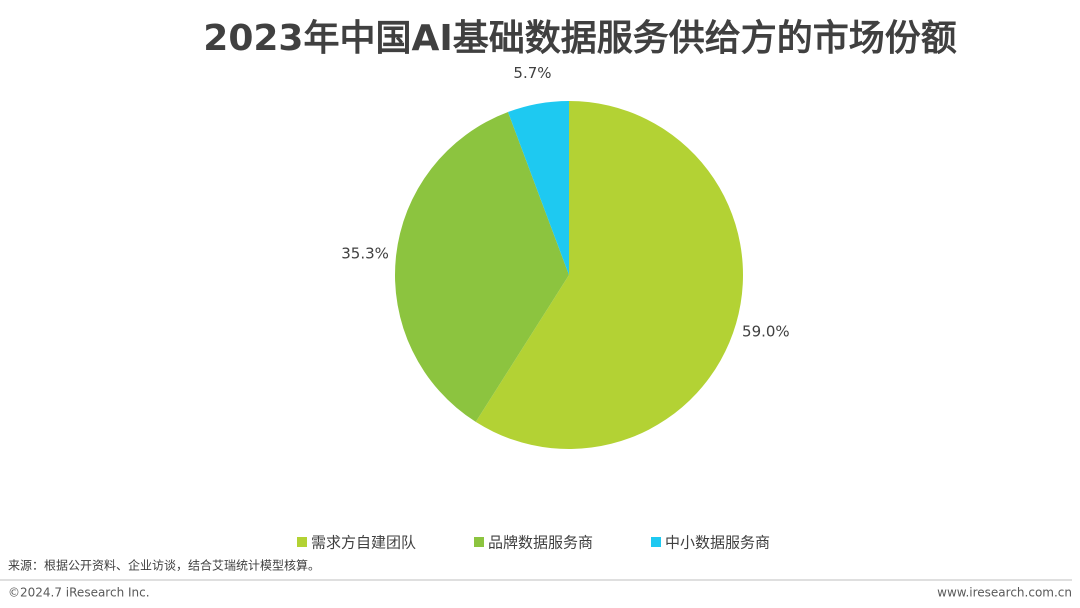  I want to click on data-label: 35.3%, so click(365, 253).